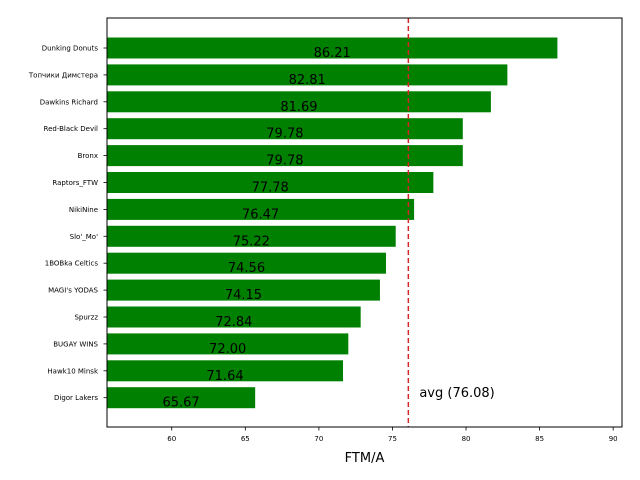  What do you see at coordinates (246, 268) in the screenshot?
I see `data-label-8: 74.56` at bounding box center [246, 268].